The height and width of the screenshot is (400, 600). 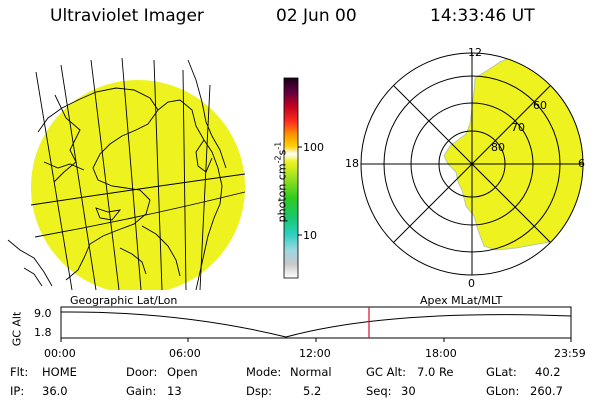 What do you see at coordinates (17, 391) in the screenshot?
I see `ip-label: IP:` at bounding box center [17, 391].